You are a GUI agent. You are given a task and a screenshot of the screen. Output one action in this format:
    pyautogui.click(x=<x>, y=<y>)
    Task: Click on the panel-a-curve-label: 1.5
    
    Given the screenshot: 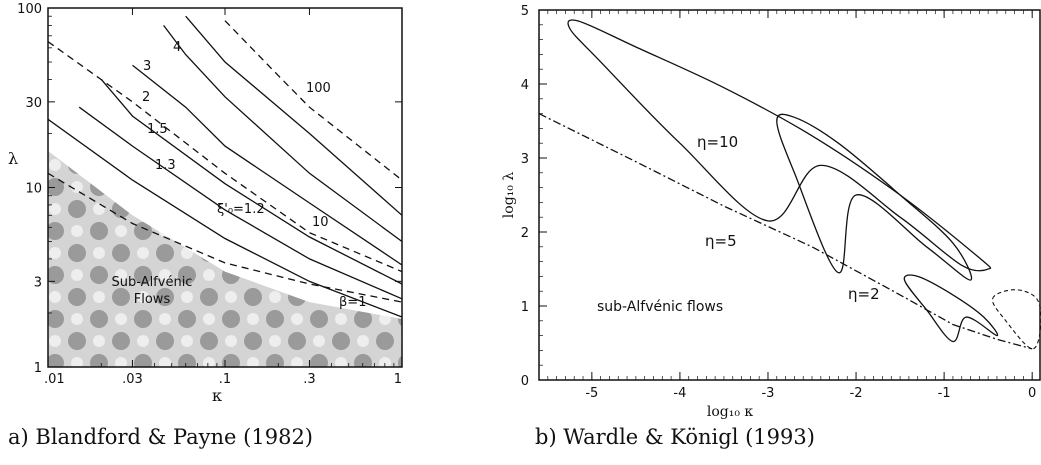 What is the action you would take?
    pyautogui.click(x=157, y=129)
    